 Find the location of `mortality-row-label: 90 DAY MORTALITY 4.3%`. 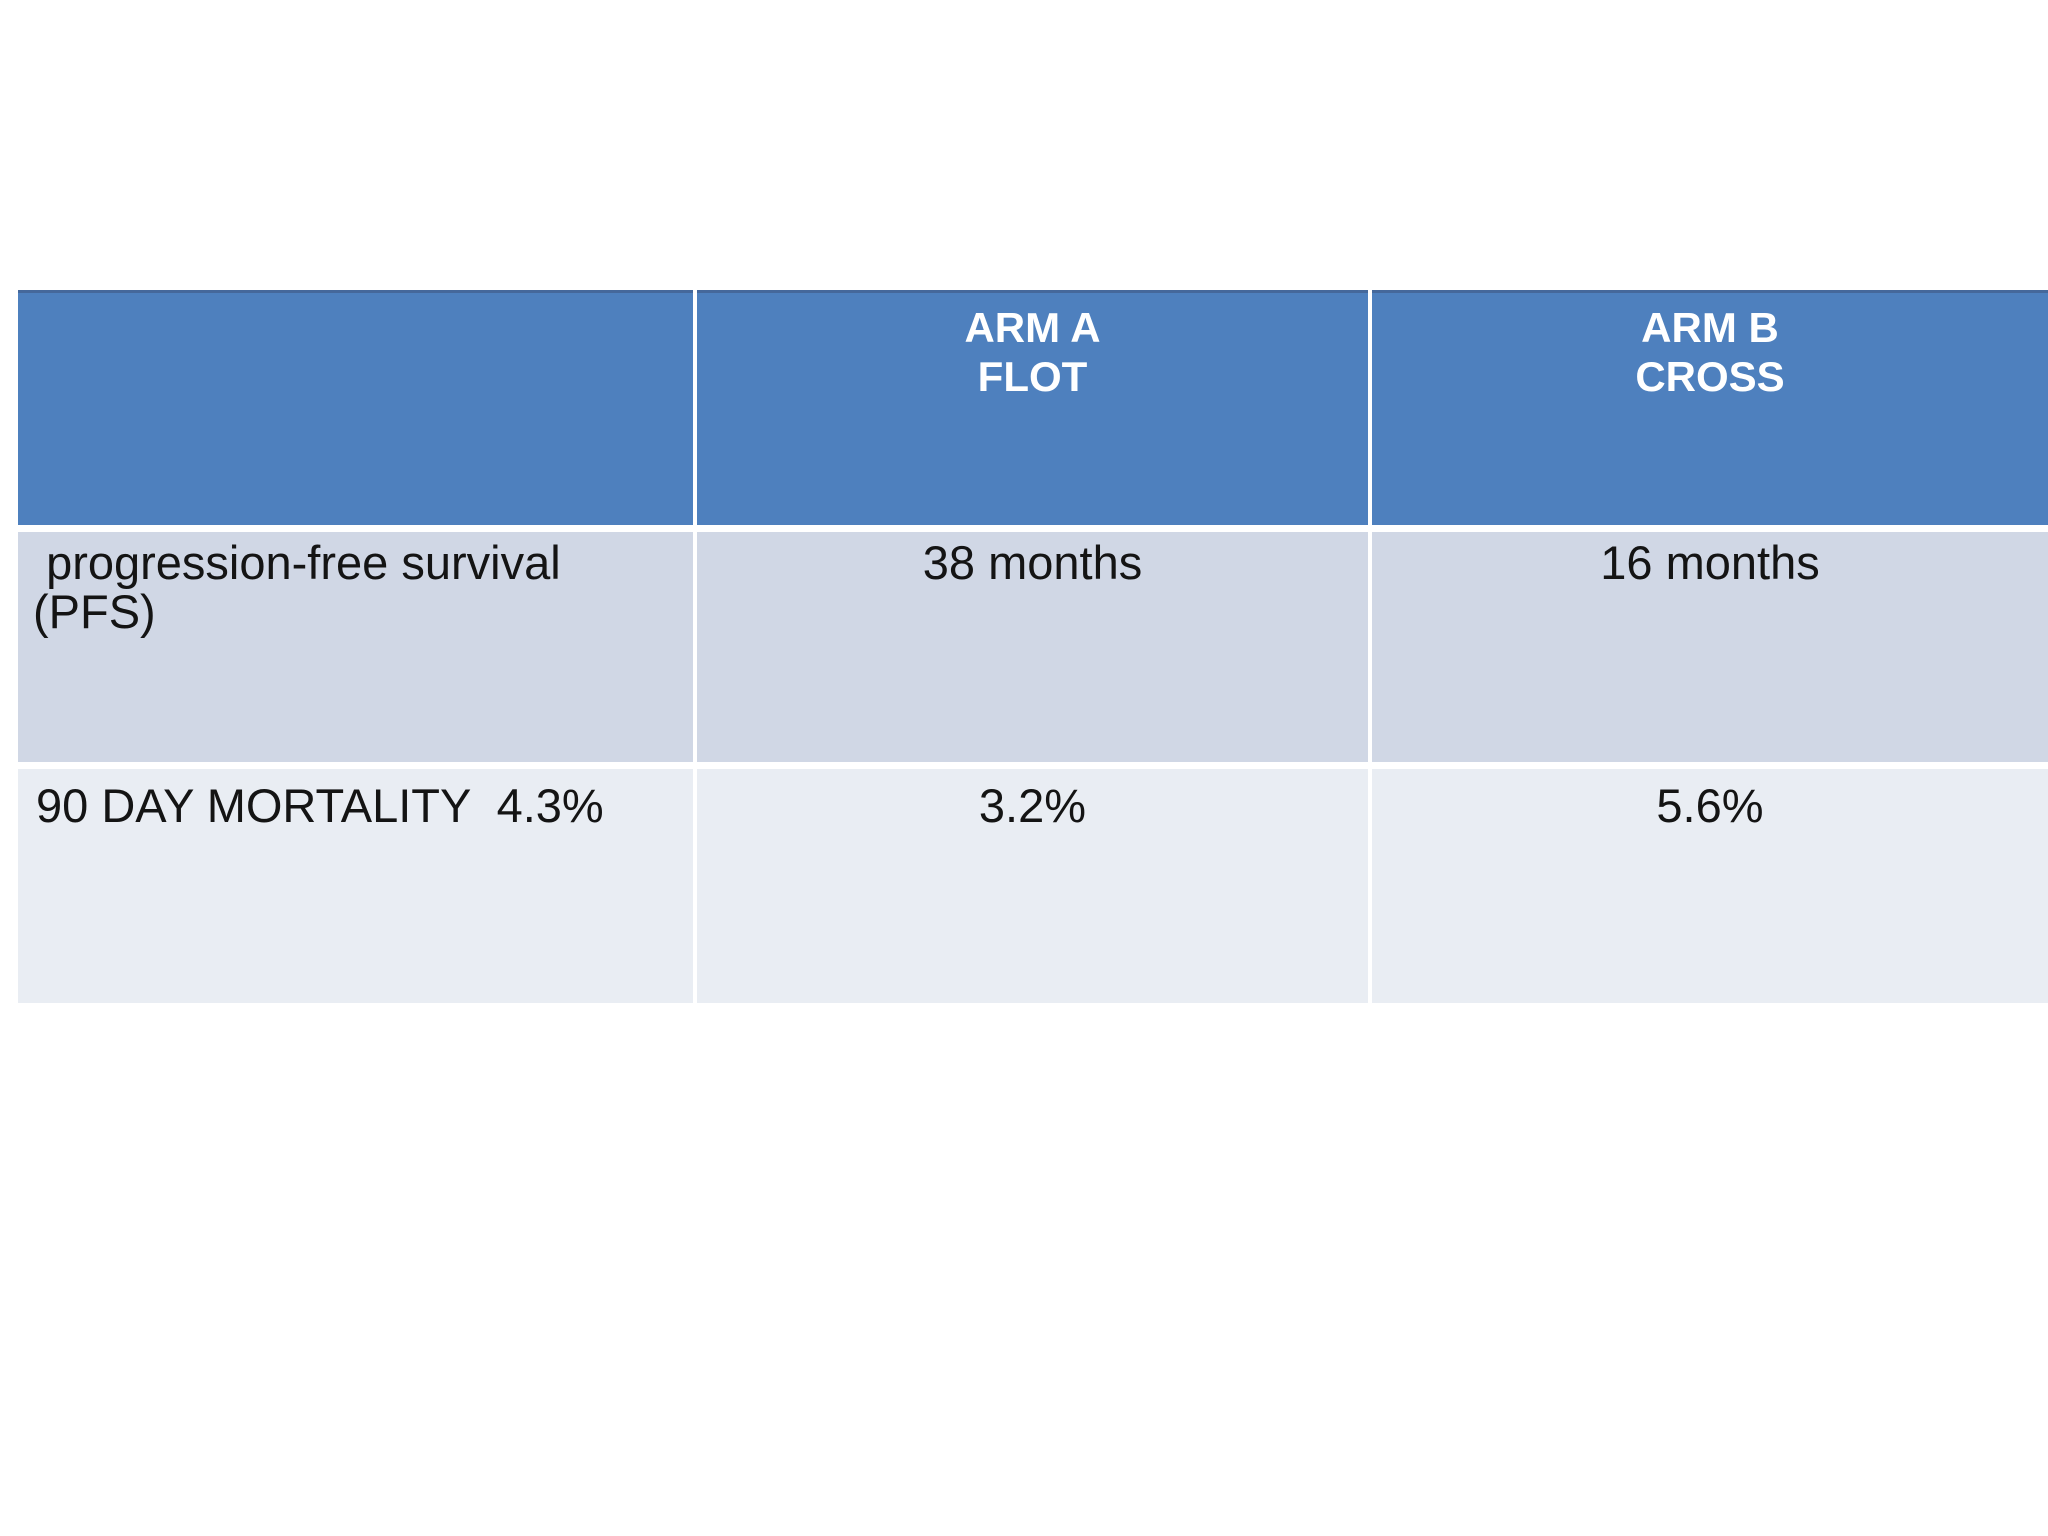

mortality-row-label: 90 DAY MORTALITY 4.3% is located at coordinates (355, 886).